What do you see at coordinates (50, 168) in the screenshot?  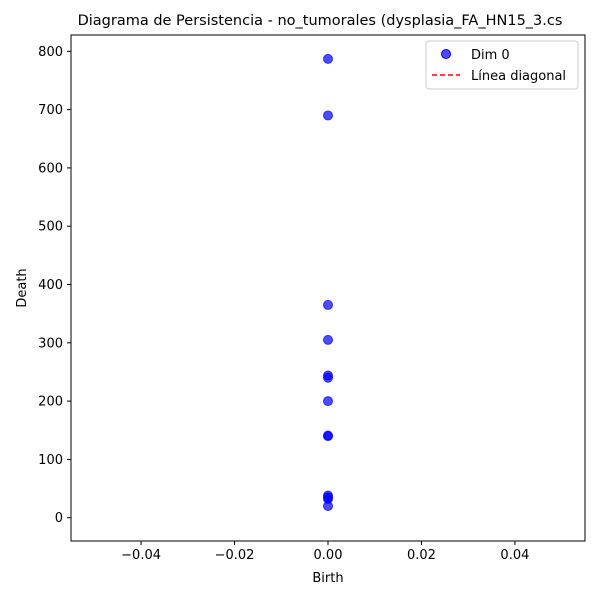 I see `y-tick-label: 600` at bounding box center [50, 168].